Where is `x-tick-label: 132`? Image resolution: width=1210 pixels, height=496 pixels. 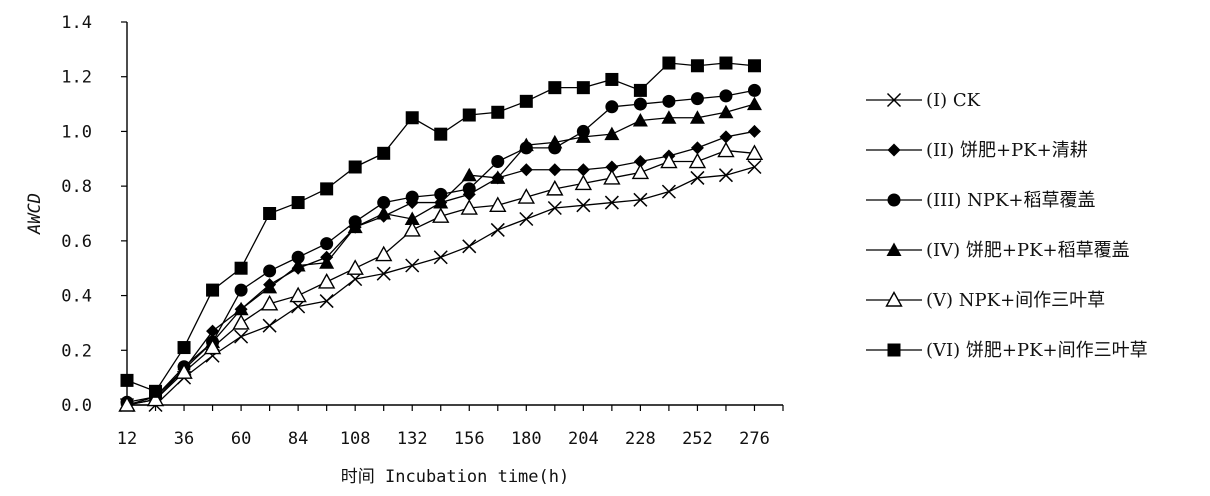 x-tick-label: 132 is located at coordinates (412, 439).